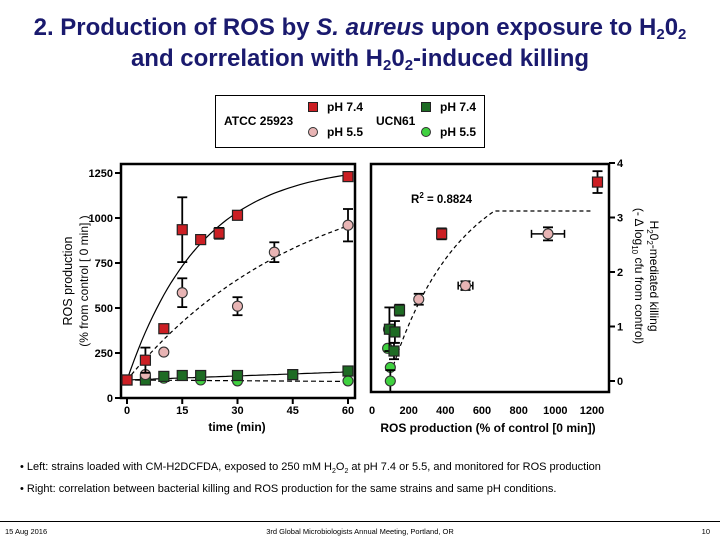 This screenshot has width=720, height=540. What do you see at coordinates (592, 411) in the screenshot?
I see `x-tick-label: 1200` at bounding box center [592, 411].